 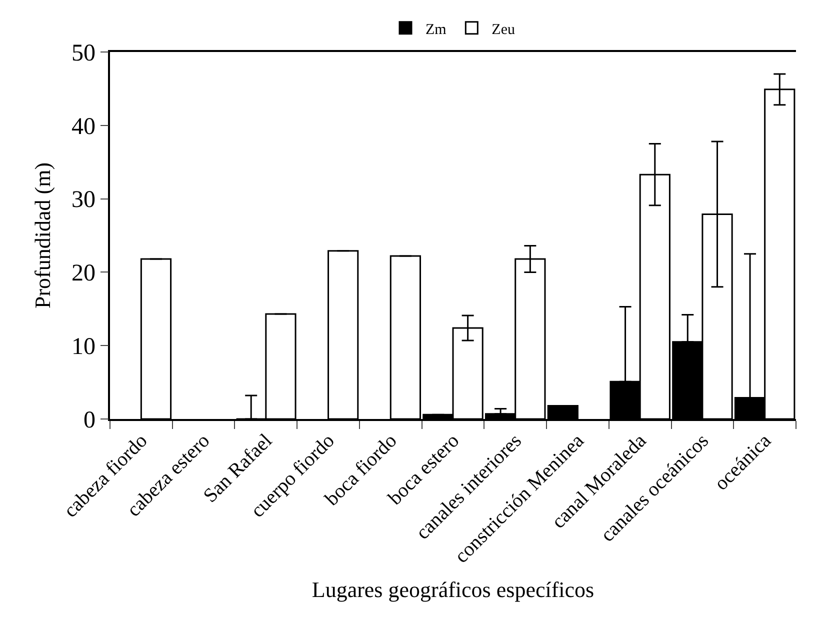 What do you see at coordinates (436, 30) in the screenshot?
I see `legend-label: Zm` at bounding box center [436, 30].